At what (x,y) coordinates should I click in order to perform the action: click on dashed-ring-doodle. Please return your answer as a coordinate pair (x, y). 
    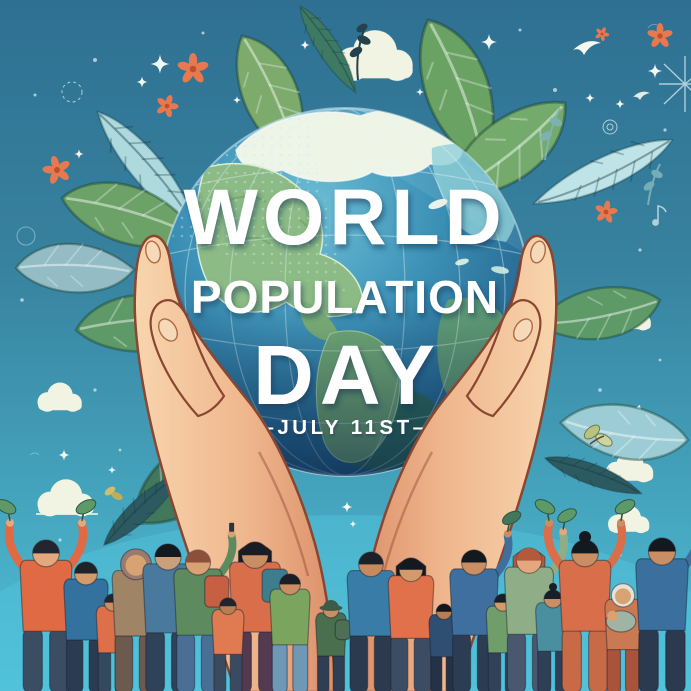
    Looking at the image, I should click on (72, 92).